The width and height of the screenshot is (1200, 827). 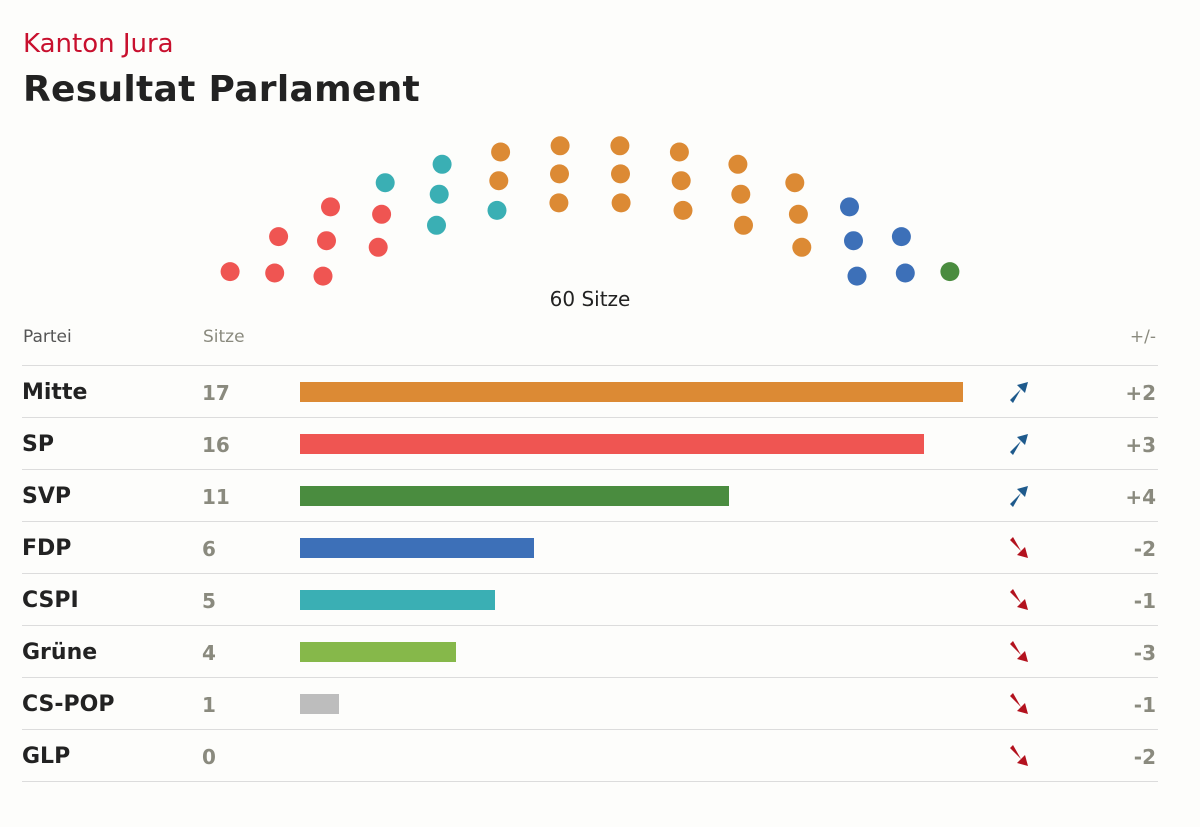 What do you see at coordinates (46, 496) in the screenshot?
I see `party-name: SVP` at bounding box center [46, 496].